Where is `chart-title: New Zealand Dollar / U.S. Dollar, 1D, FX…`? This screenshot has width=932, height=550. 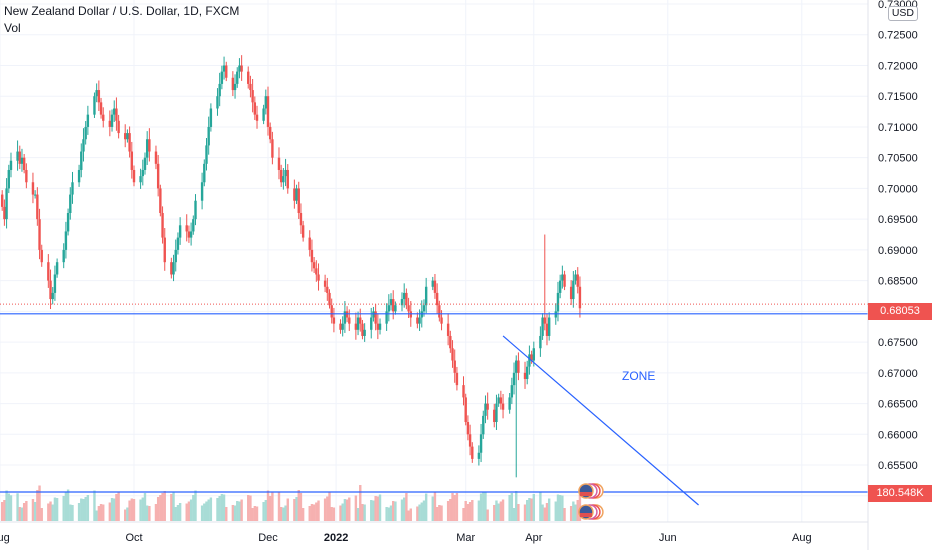
chart-title: New Zealand Dollar / U.S. Dollar, 1D, FX… is located at coordinates (122, 11).